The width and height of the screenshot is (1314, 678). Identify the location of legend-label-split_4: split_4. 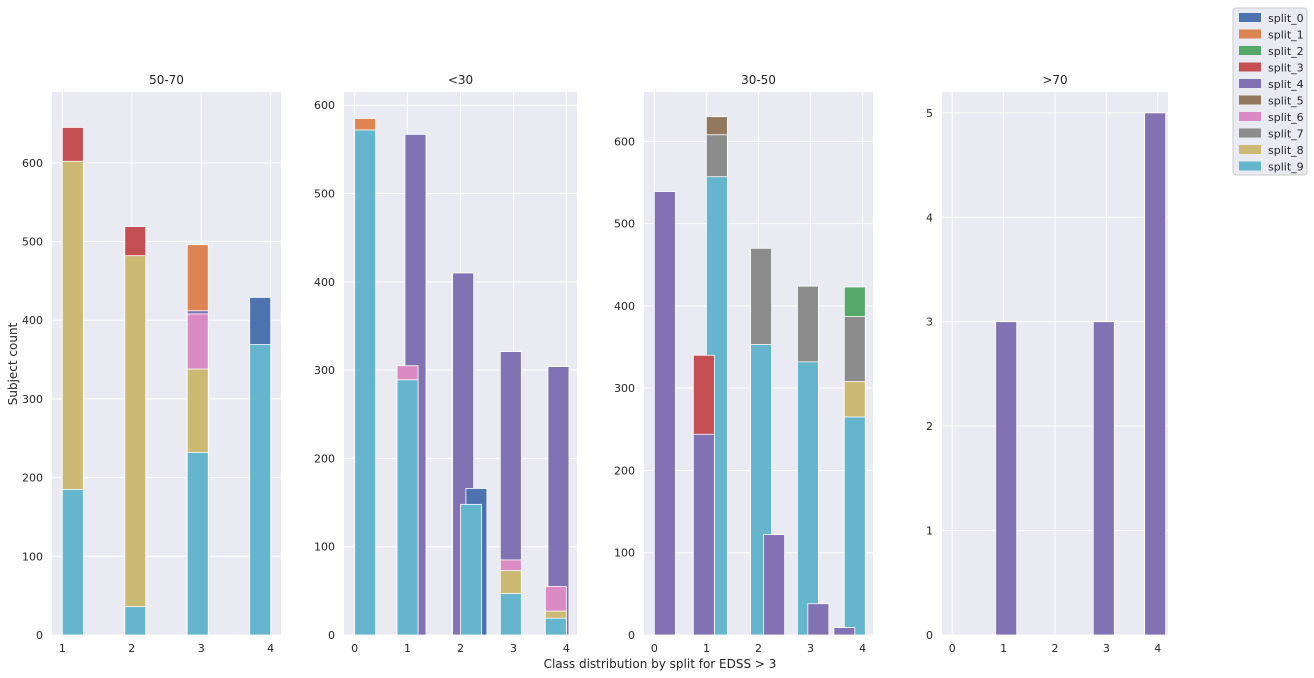
(1286, 84).